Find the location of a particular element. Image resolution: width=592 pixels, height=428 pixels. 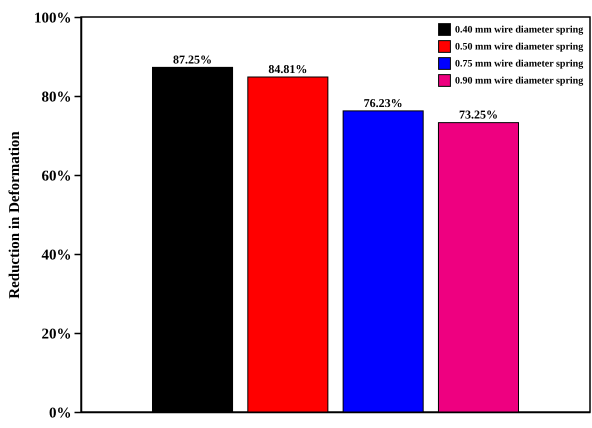

y-tick-label: 20% is located at coordinates (57, 334).